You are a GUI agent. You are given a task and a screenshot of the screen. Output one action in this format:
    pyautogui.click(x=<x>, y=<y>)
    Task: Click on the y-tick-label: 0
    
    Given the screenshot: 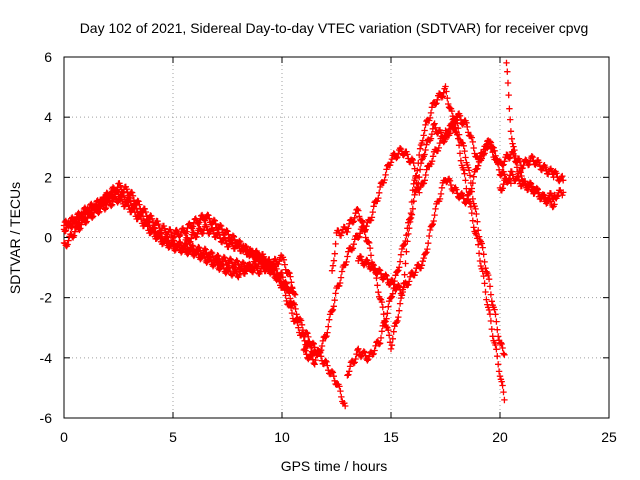 What is the action you would take?
    pyautogui.click(x=48, y=238)
    